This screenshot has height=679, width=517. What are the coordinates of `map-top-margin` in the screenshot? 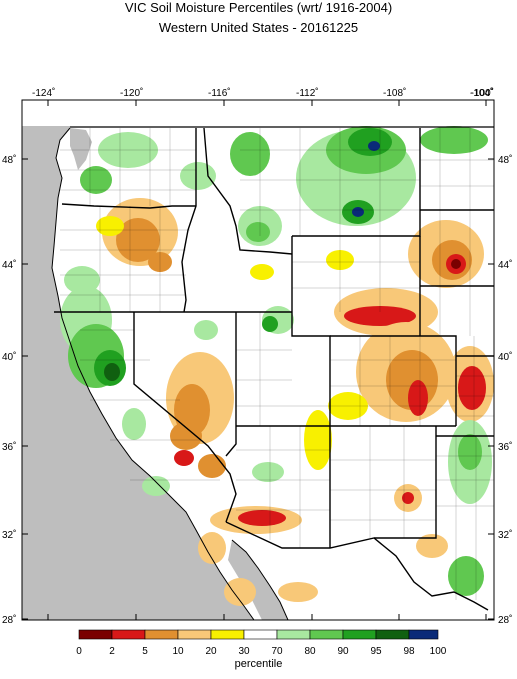 It's located at (258, 113).